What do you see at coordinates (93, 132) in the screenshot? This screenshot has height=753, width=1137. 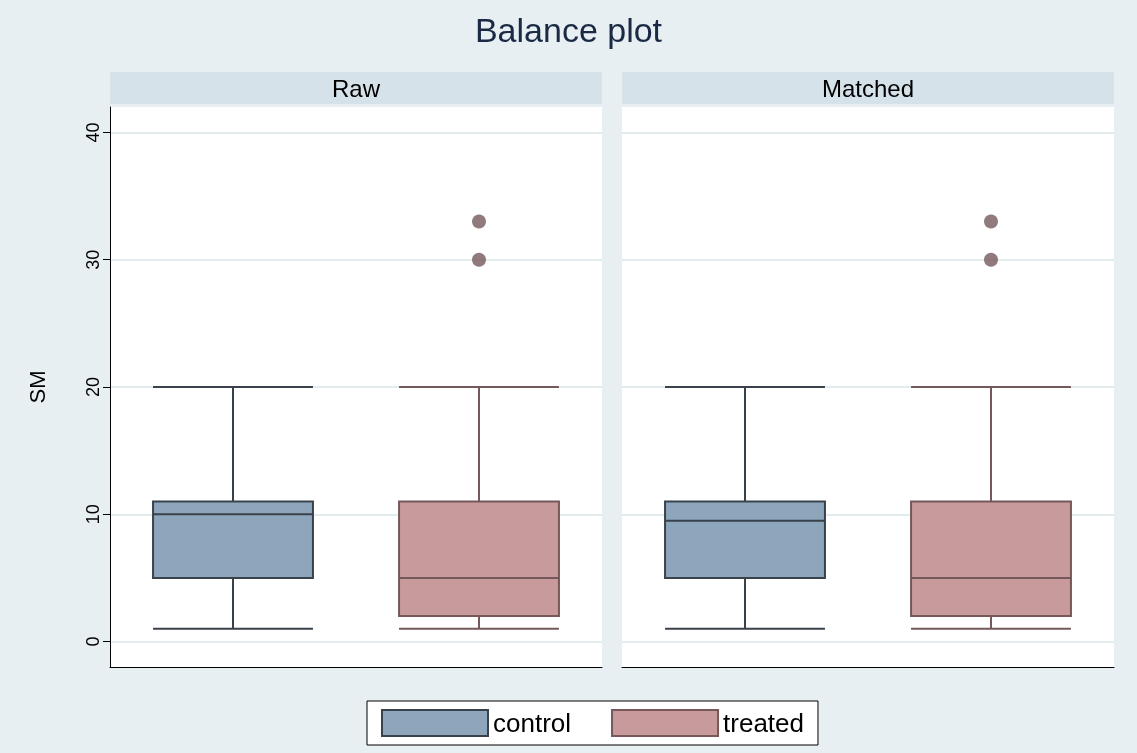 I see `y-tick-label: 40` at bounding box center [93, 132].